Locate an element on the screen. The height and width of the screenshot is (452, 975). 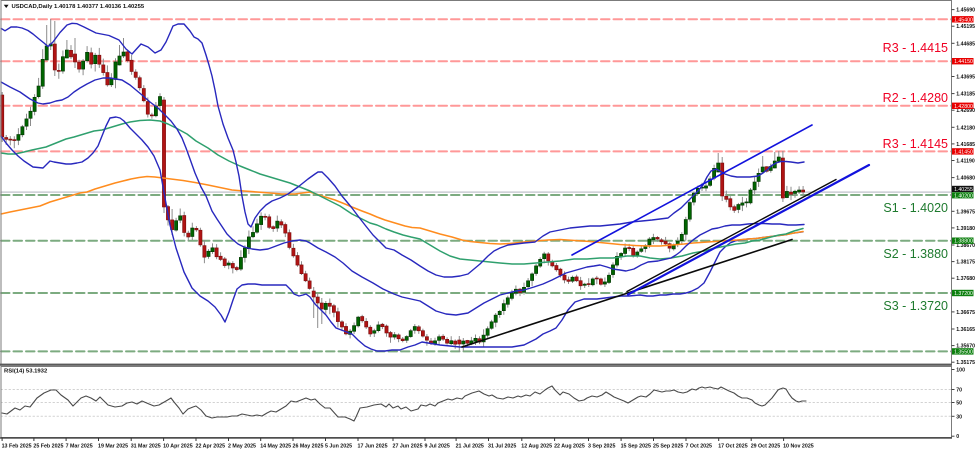
svg-text: 25 Sep 2025 is located at coordinates (668, 447).